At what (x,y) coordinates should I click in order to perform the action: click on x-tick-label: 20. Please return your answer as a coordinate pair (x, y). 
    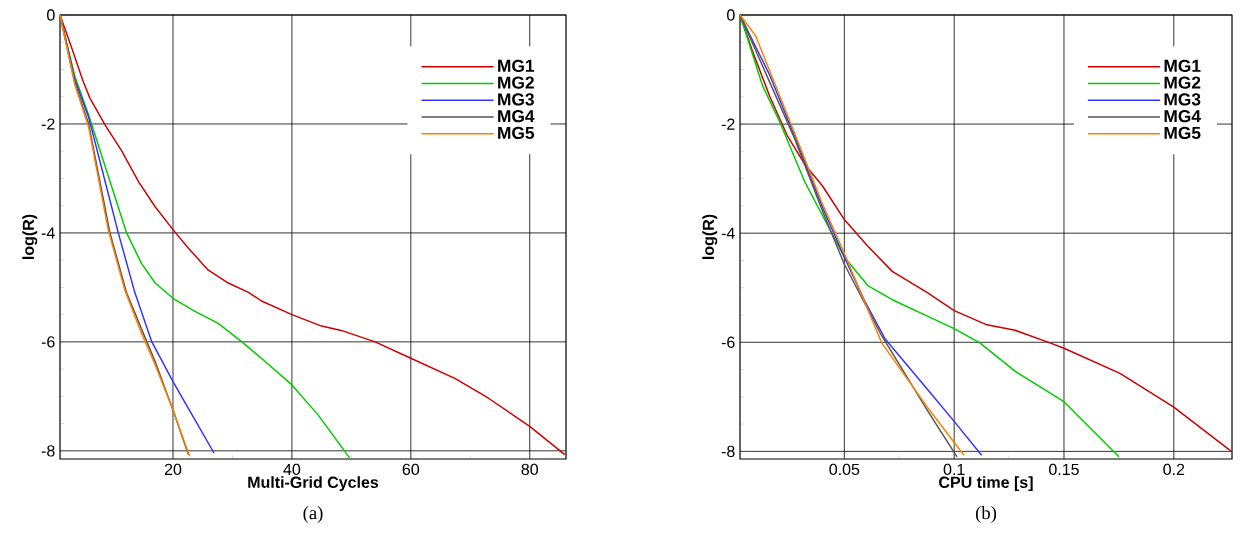
    Looking at the image, I should click on (173, 469).